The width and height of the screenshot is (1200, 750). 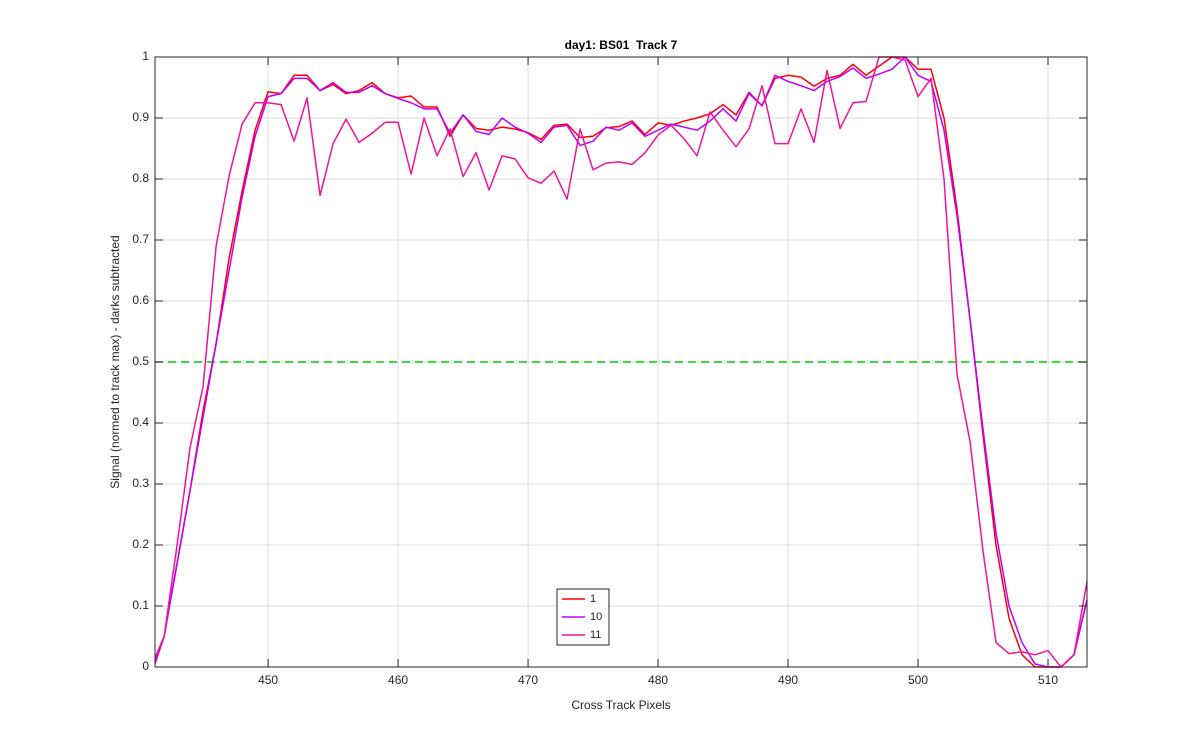 What do you see at coordinates (595, 635) in the screenshot?
I see `legend-label: 11` at bounding box center [595, 635].